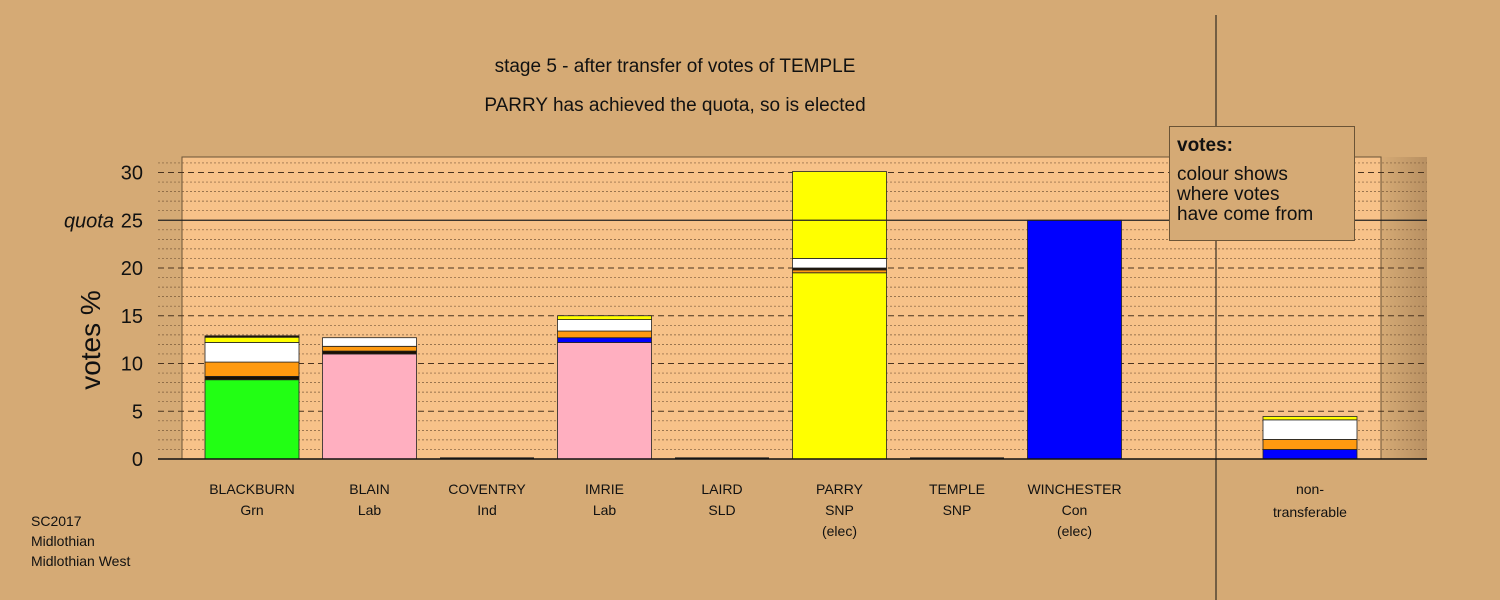 The height and width of the screenshot is (600, 1500). What do you see at coordinates (90, 340) in the screenshot?
I see `y-axis-label: votes %` at bounding box center [90, 340].